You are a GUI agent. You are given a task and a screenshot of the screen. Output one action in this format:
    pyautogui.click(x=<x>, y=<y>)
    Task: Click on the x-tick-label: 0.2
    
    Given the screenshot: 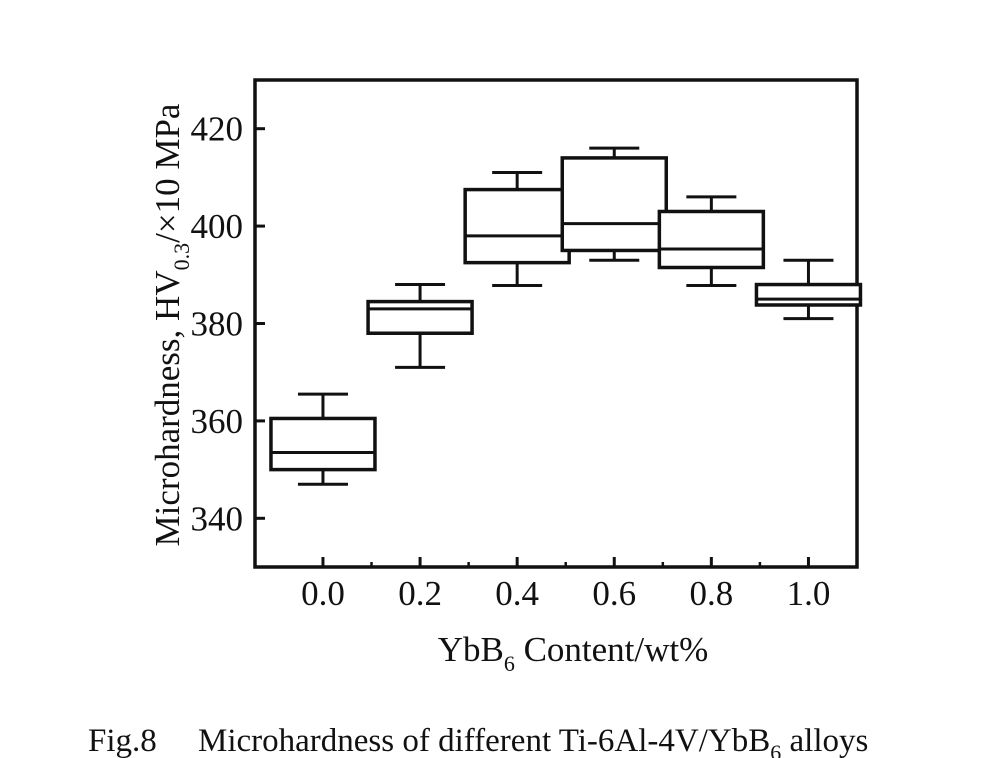 What is the action you would take?
    pyautogui.click(x=420, y=593)
    